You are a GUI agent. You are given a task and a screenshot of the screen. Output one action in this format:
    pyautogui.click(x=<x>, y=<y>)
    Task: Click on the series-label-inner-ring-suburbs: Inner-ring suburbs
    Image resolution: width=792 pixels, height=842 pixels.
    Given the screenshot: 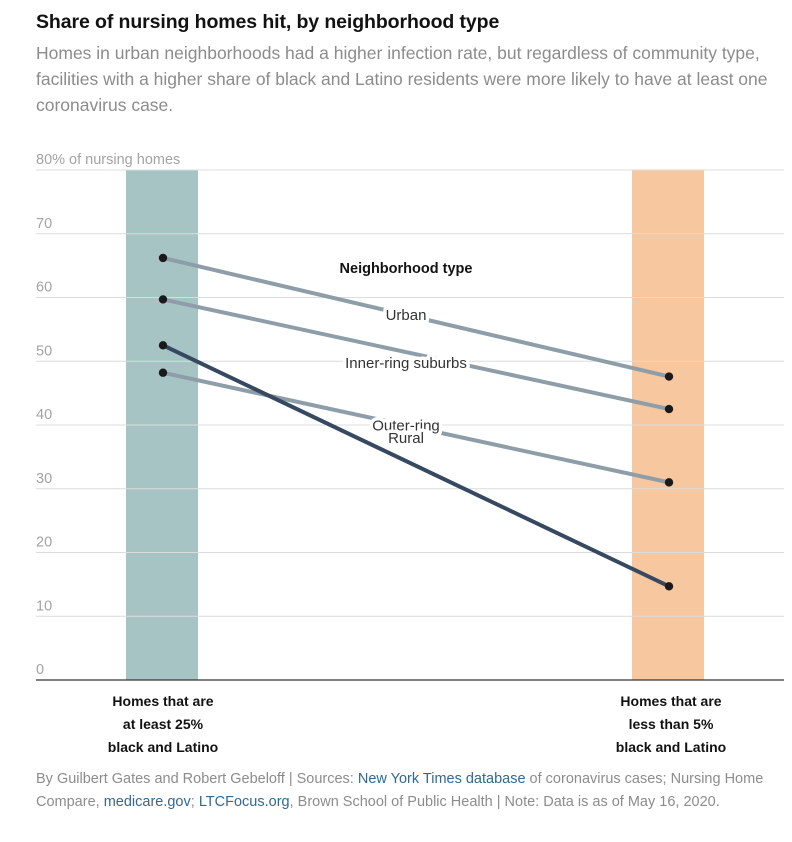 What is the action you would take?
    pyautogui.click(x=406, y=363)
    